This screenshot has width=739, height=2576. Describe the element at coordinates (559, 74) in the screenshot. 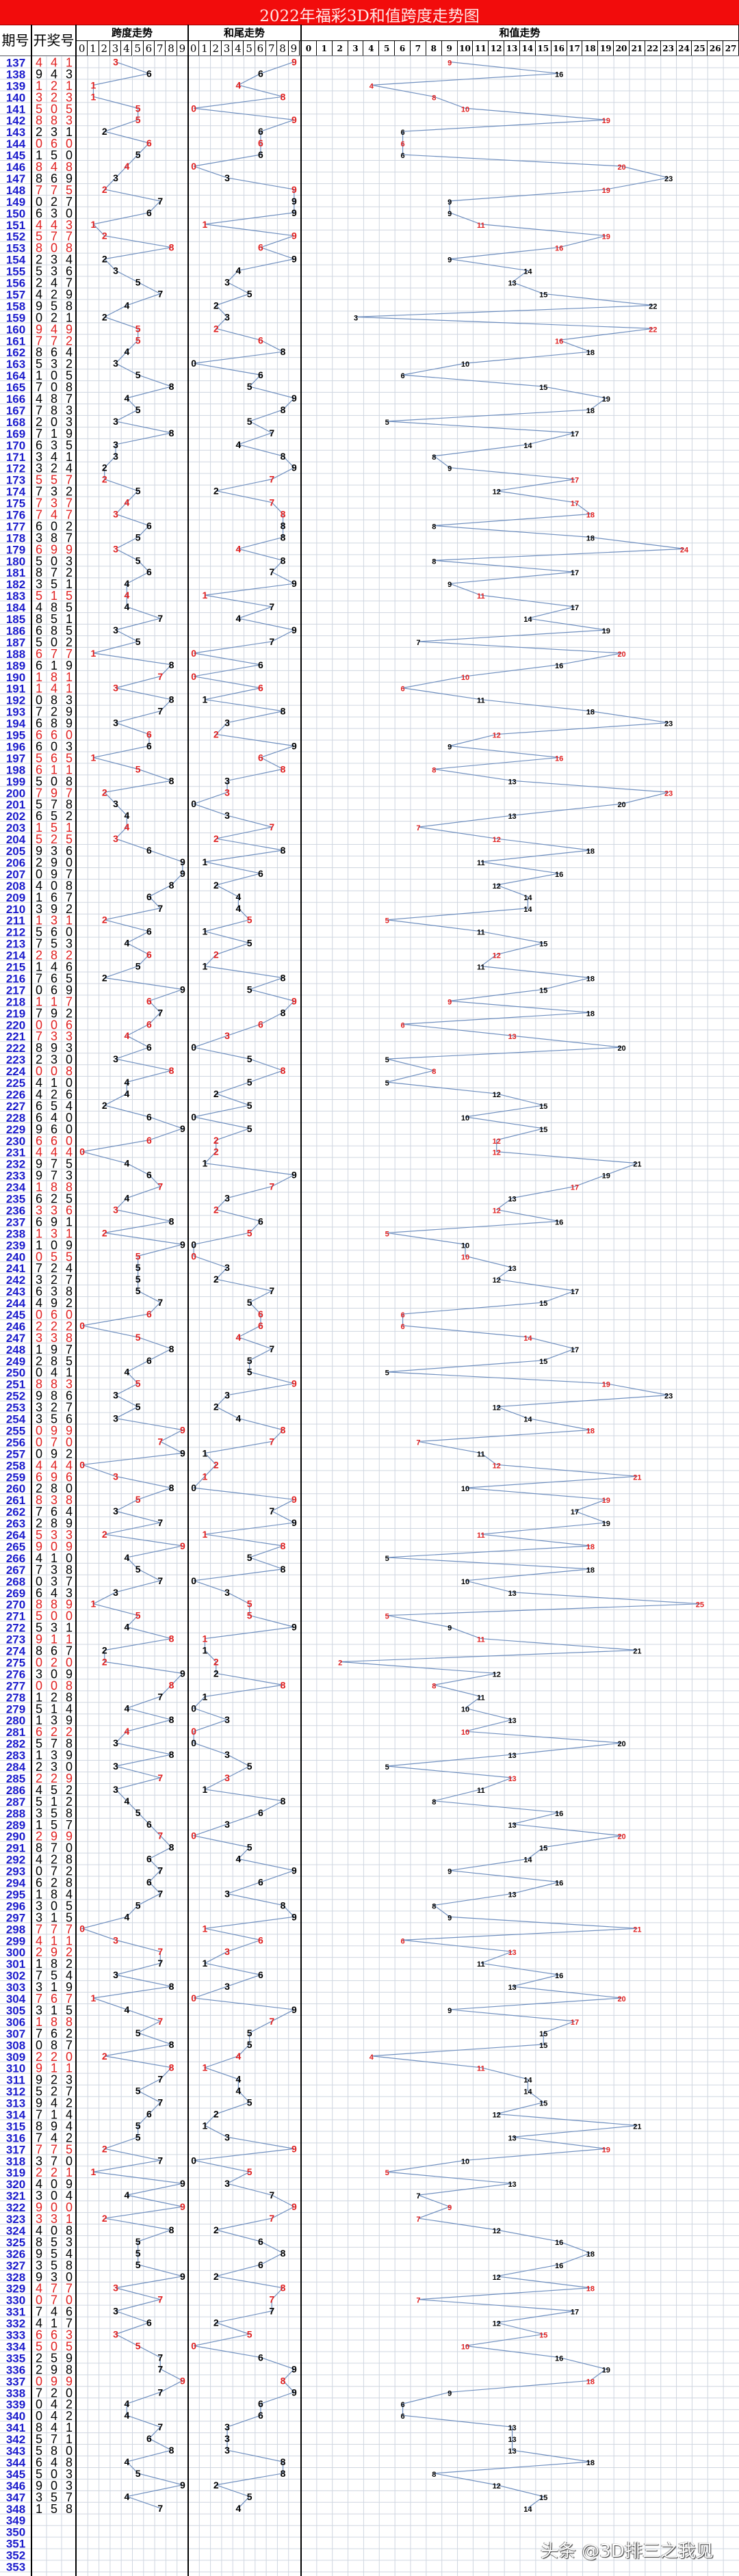

I see `sum-value: 16` at that location.